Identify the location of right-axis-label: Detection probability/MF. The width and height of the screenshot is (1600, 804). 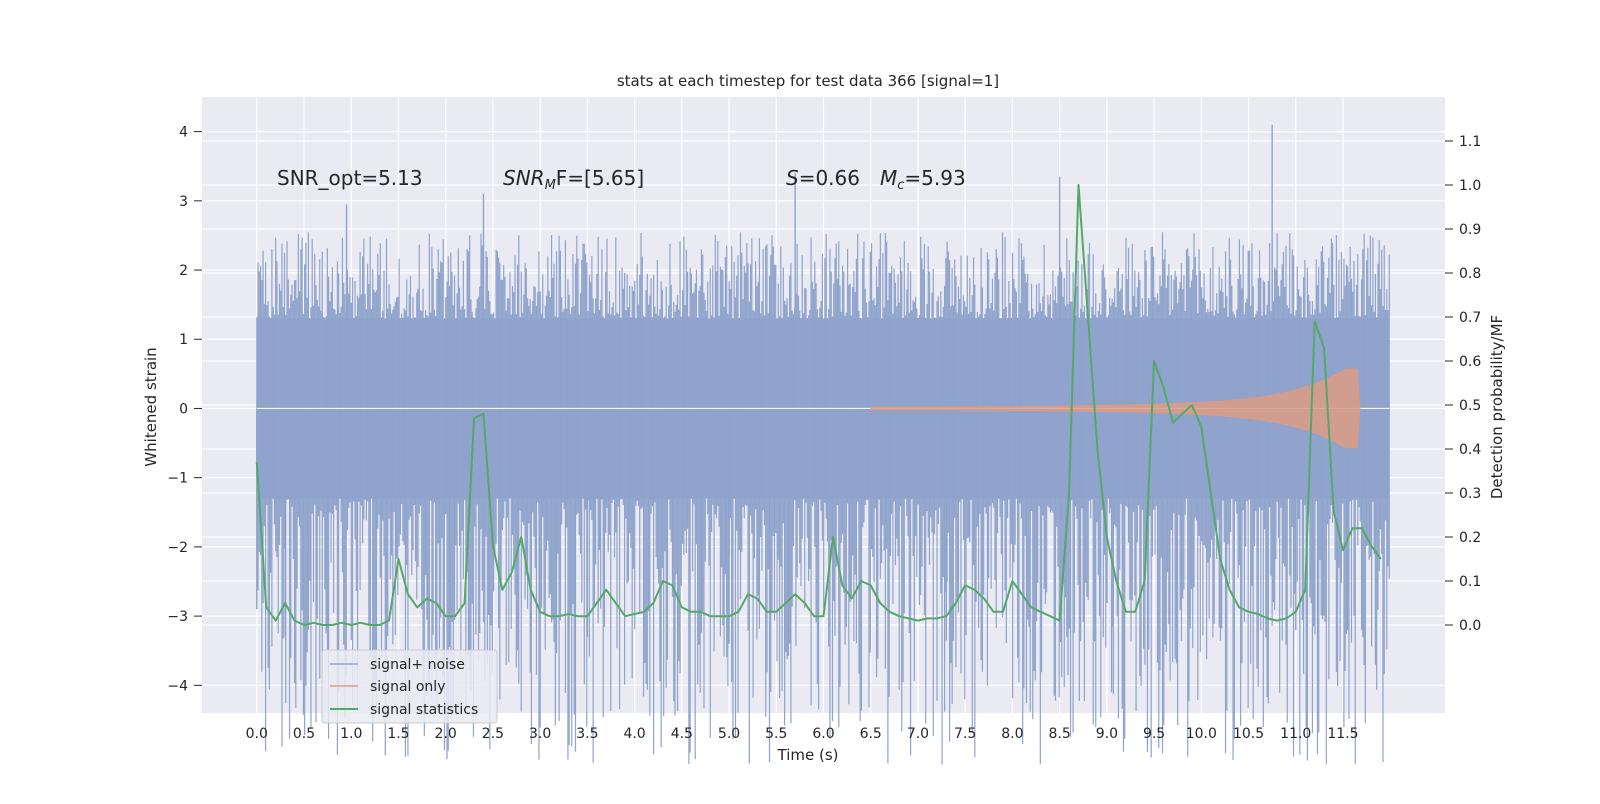
(1497, 407).